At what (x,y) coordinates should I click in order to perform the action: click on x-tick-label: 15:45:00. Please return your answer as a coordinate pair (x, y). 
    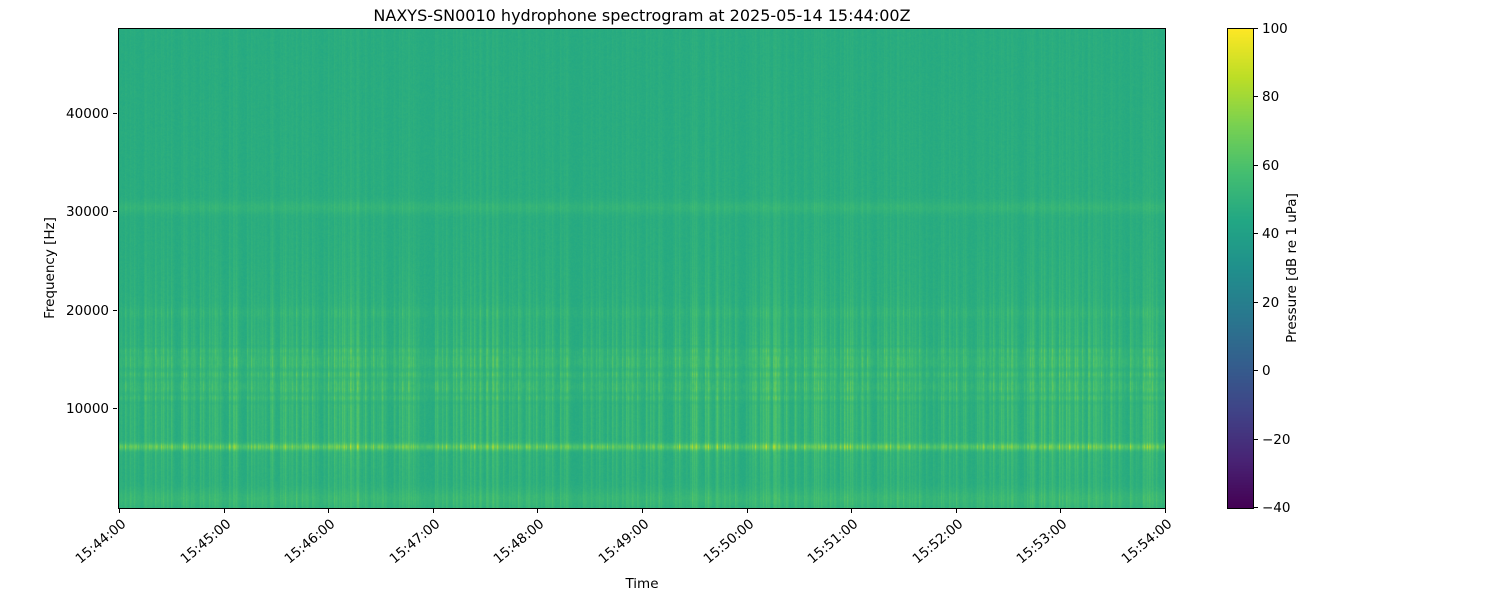
    Looking at the image, I should click on (206, 542).